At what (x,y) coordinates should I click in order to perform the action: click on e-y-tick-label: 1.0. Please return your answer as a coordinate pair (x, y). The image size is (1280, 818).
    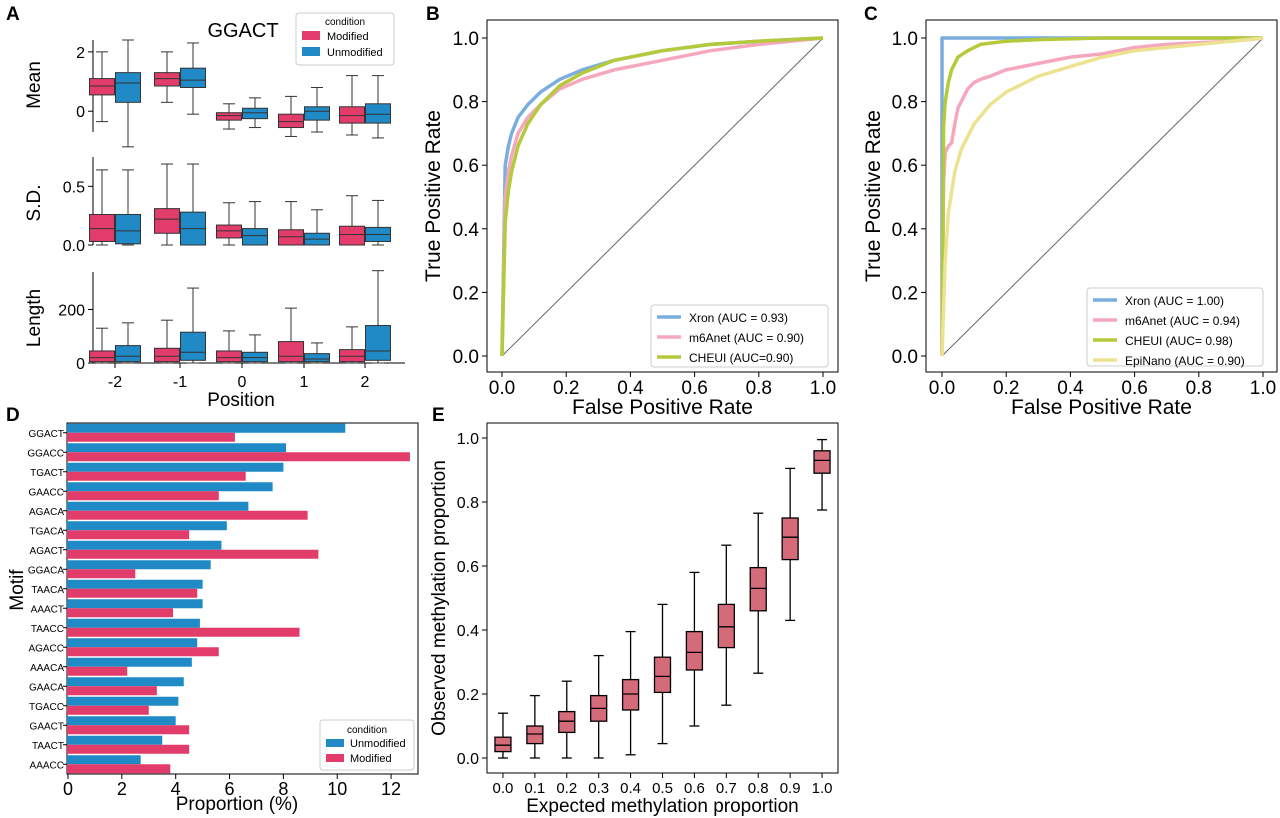
    Looking at the image, I should click on (468, 439).